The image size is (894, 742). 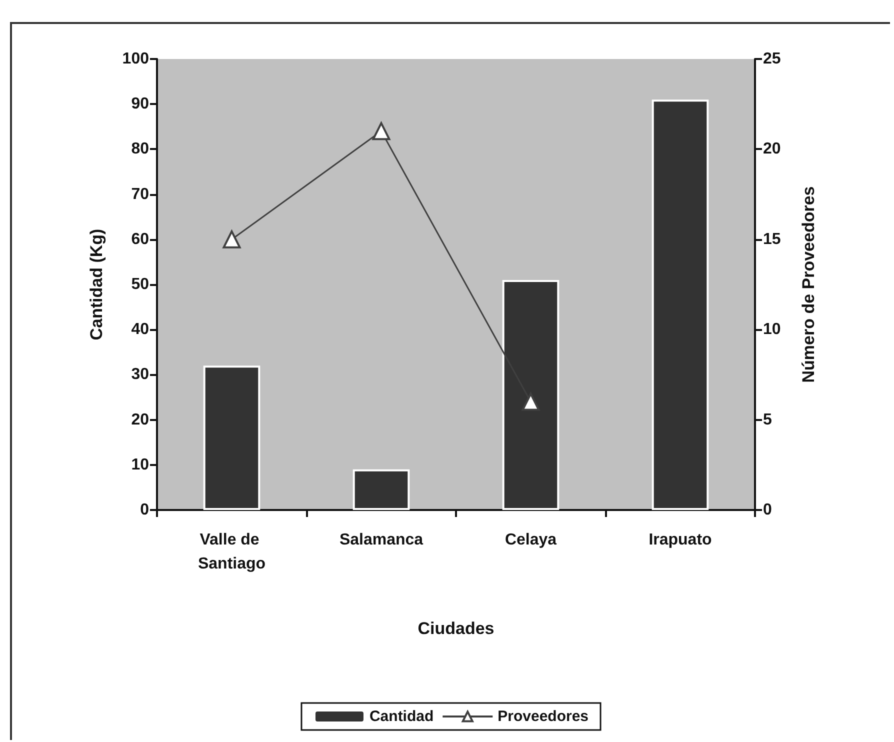 What do you see at coordinates (136, 59) in the screenshot?
I see `y-tick-label: 100` at bounding box center [136, 59].